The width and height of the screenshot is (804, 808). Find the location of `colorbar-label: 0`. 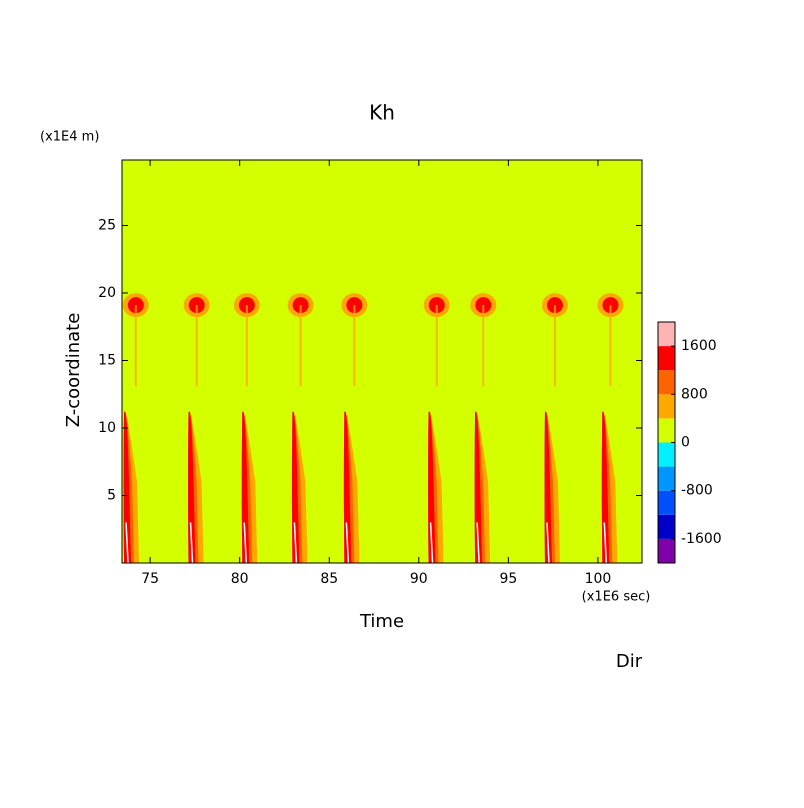

colorbar-label: 0 is located at coordinates (685, 443).